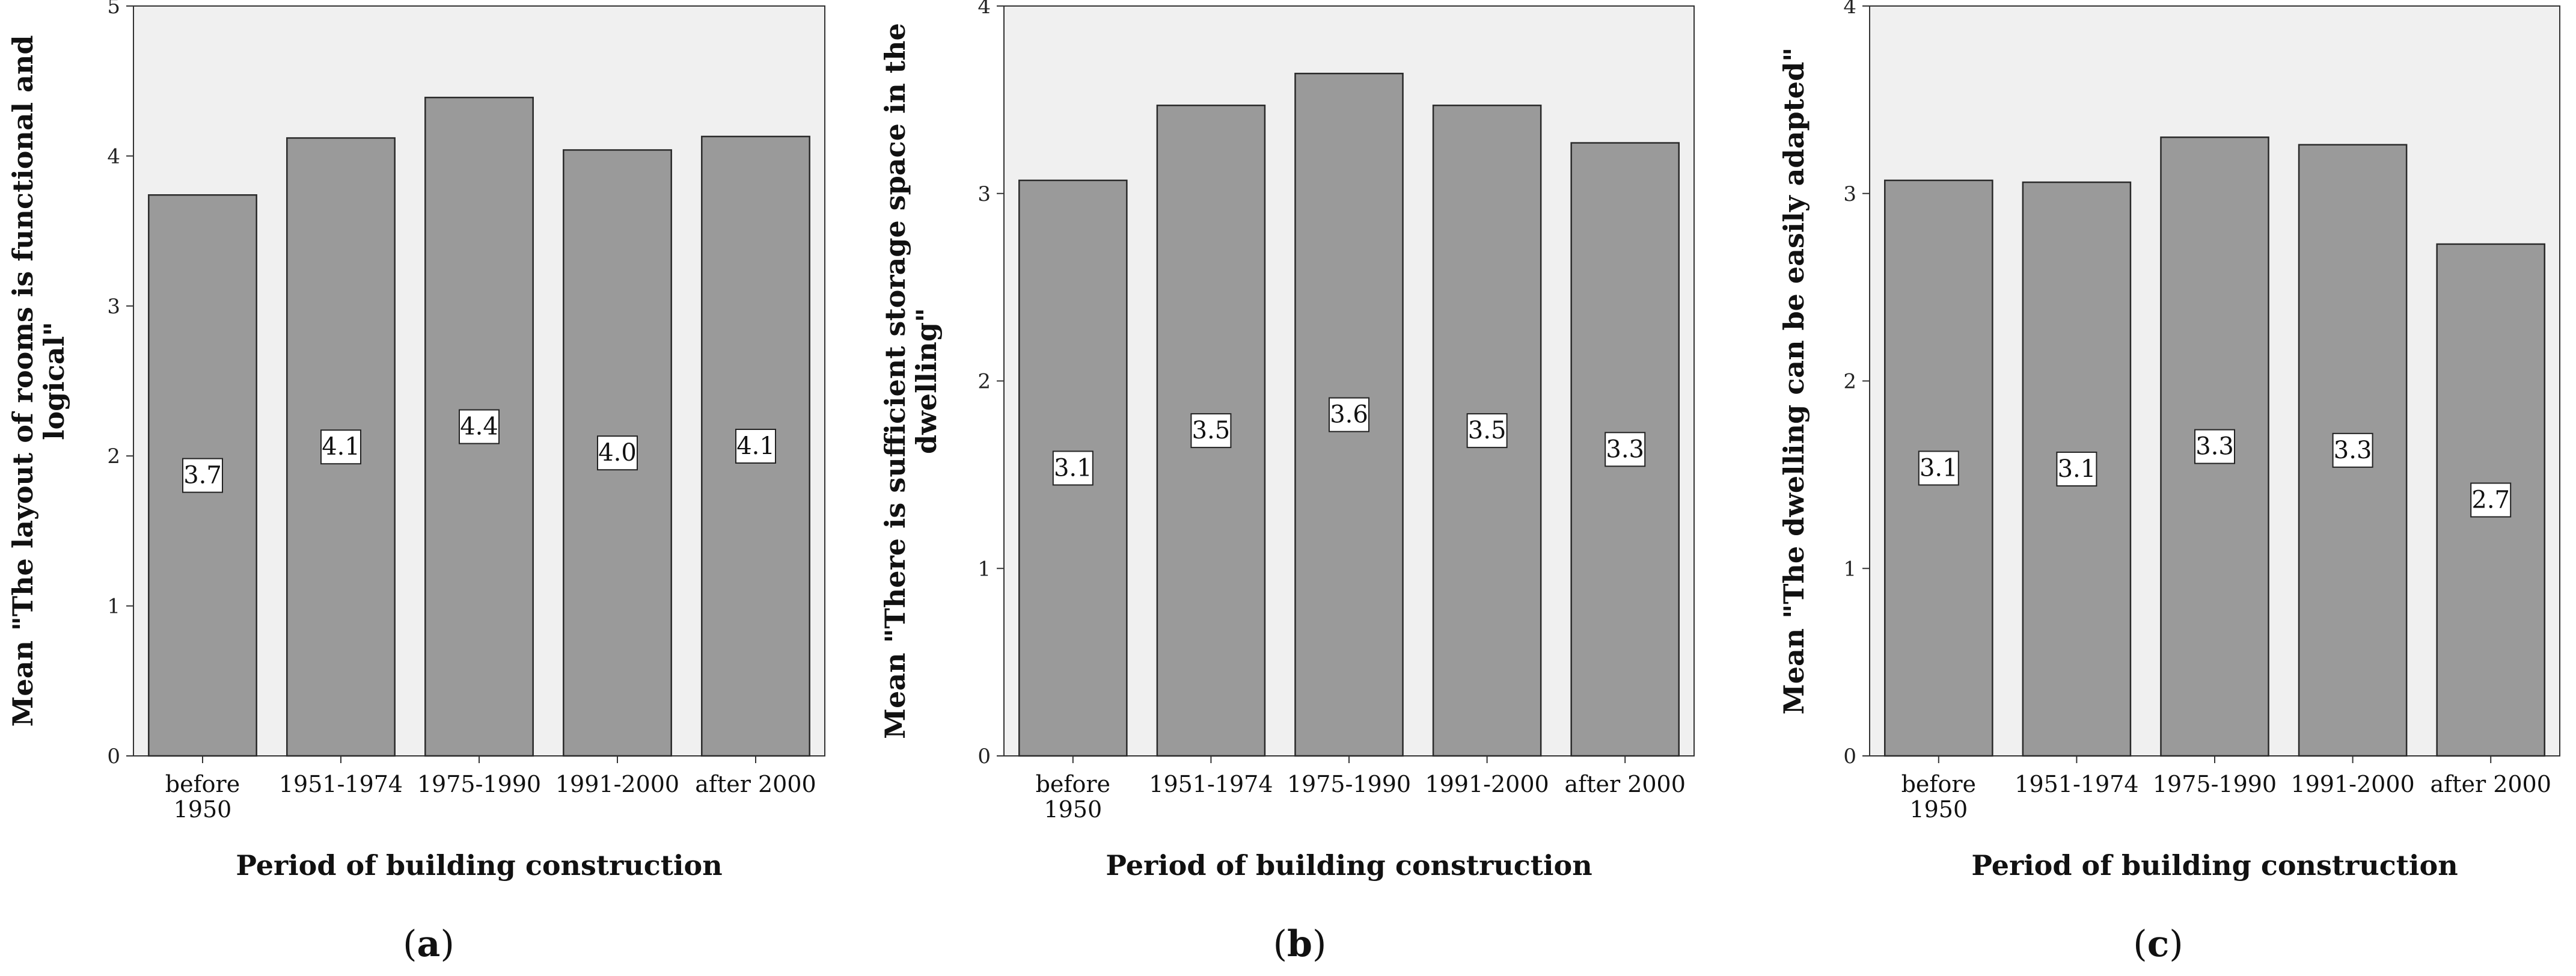 The width and height of the screenshot is (2576, 976). I want to click on panel-letter: a, so click(429, 944).